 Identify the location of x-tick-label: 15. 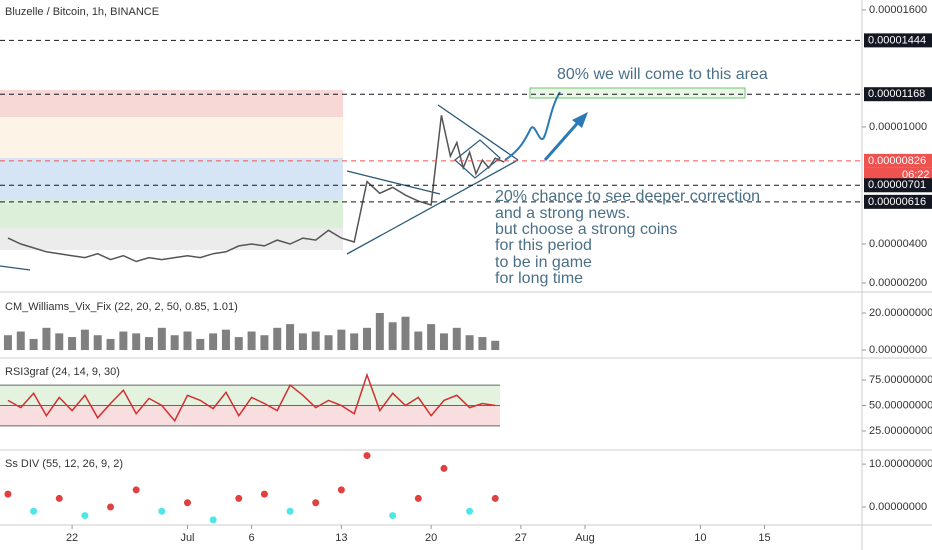
(764, 538).